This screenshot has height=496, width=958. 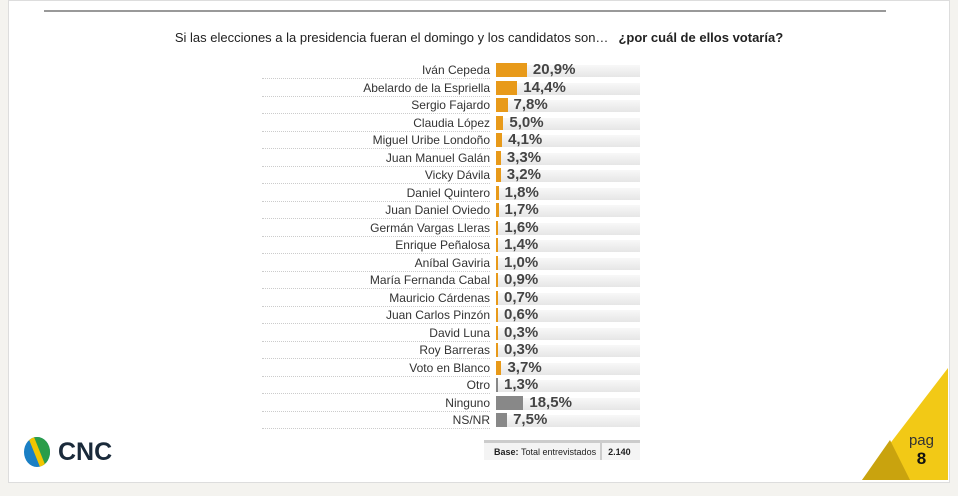 I want to click on bar-value: 5,0%, so click(x=526, y=122).